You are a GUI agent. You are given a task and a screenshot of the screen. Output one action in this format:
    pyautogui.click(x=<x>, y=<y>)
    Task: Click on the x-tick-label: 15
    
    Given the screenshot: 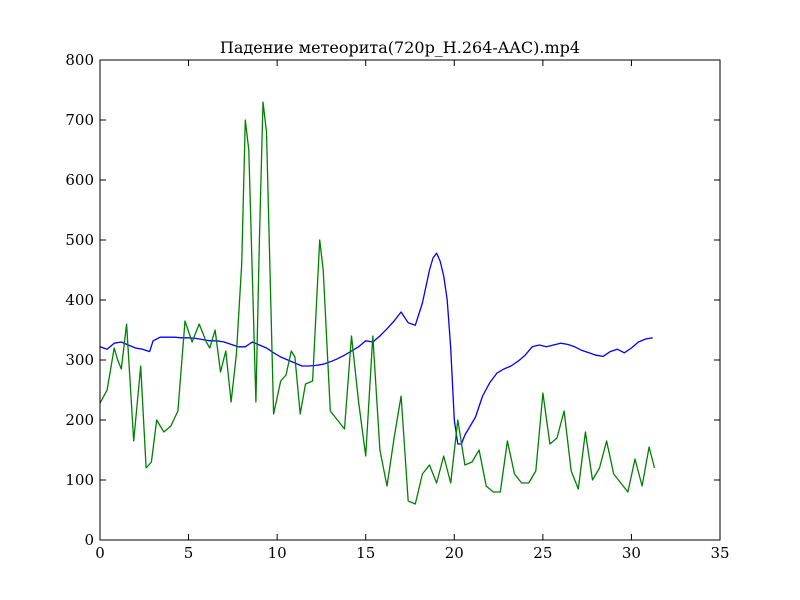 What is the action you would take?
    pyautogui.click(x=365, y=553)
    